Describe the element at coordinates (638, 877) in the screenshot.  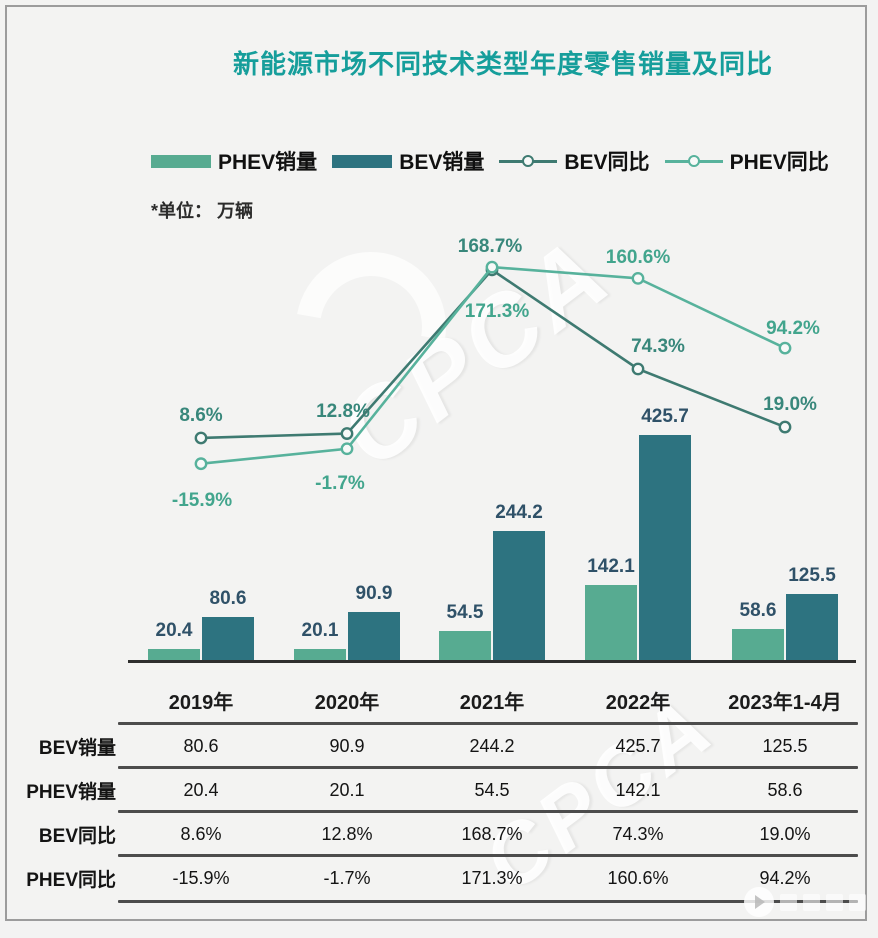
I see `table-cell: 160.6%` at that location.